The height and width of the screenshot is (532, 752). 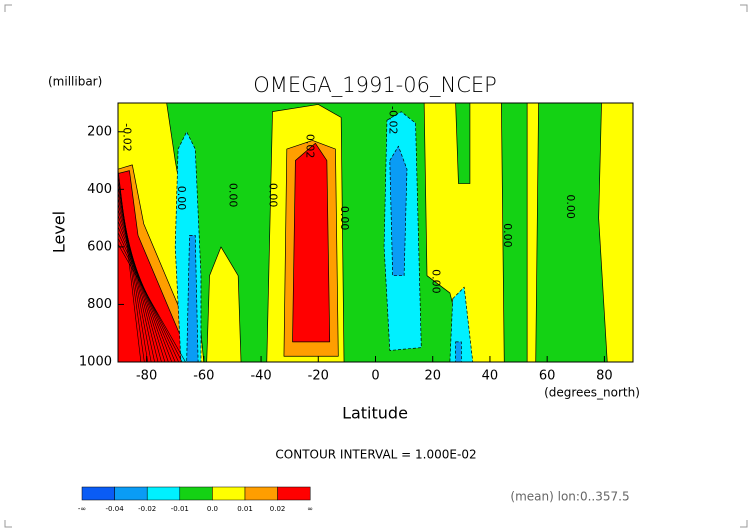 I want to click on x-tick-label: 0, so click(x=375, y=376).